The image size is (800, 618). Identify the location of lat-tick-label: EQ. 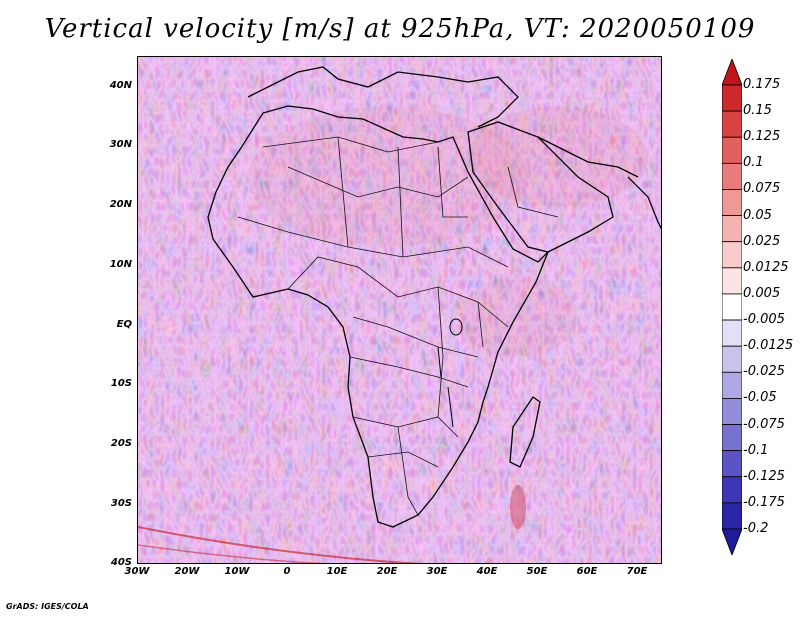
(124, 324).